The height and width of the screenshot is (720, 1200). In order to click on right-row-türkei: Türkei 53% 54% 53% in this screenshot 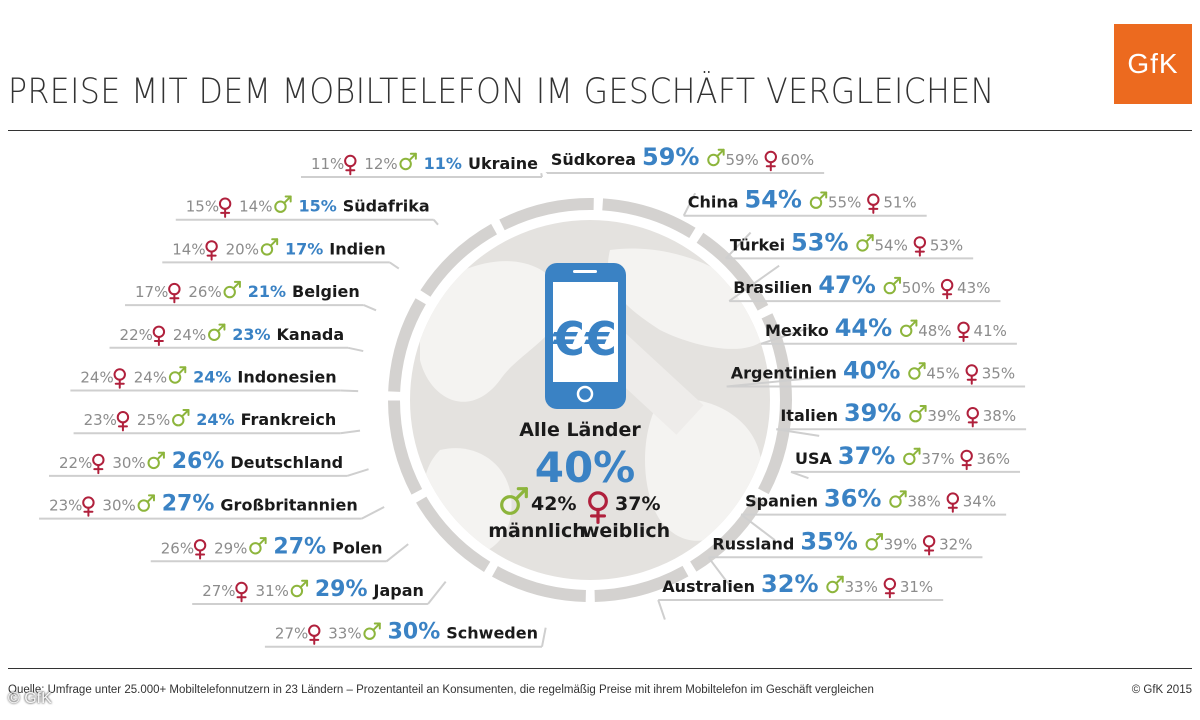, I will do `click(846, 242)`.